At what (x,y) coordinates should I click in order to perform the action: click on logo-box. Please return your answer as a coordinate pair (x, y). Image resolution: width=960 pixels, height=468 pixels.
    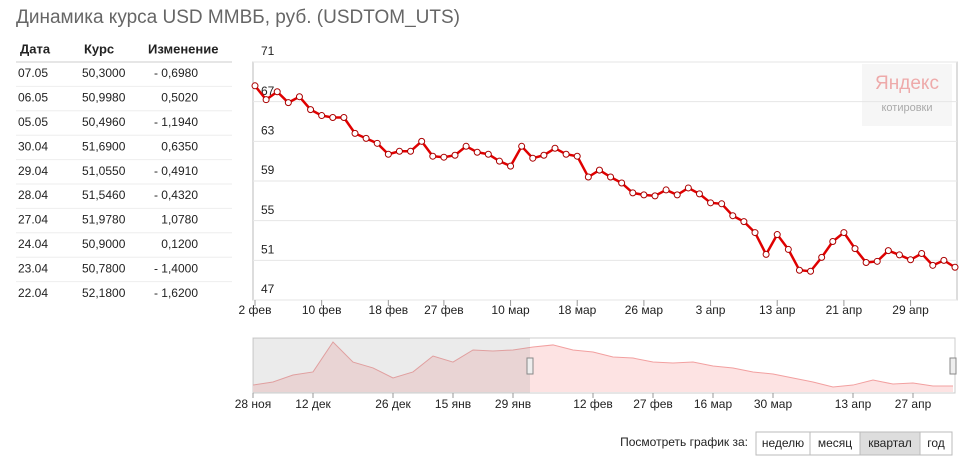
    Looking at the image, I should click on (907, 95).